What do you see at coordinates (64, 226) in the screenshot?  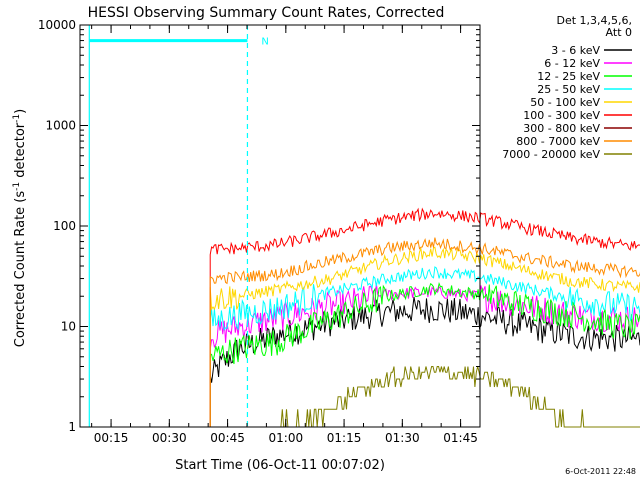 I see `y-tick-label-2: 100` at bounding box center [64, 226].